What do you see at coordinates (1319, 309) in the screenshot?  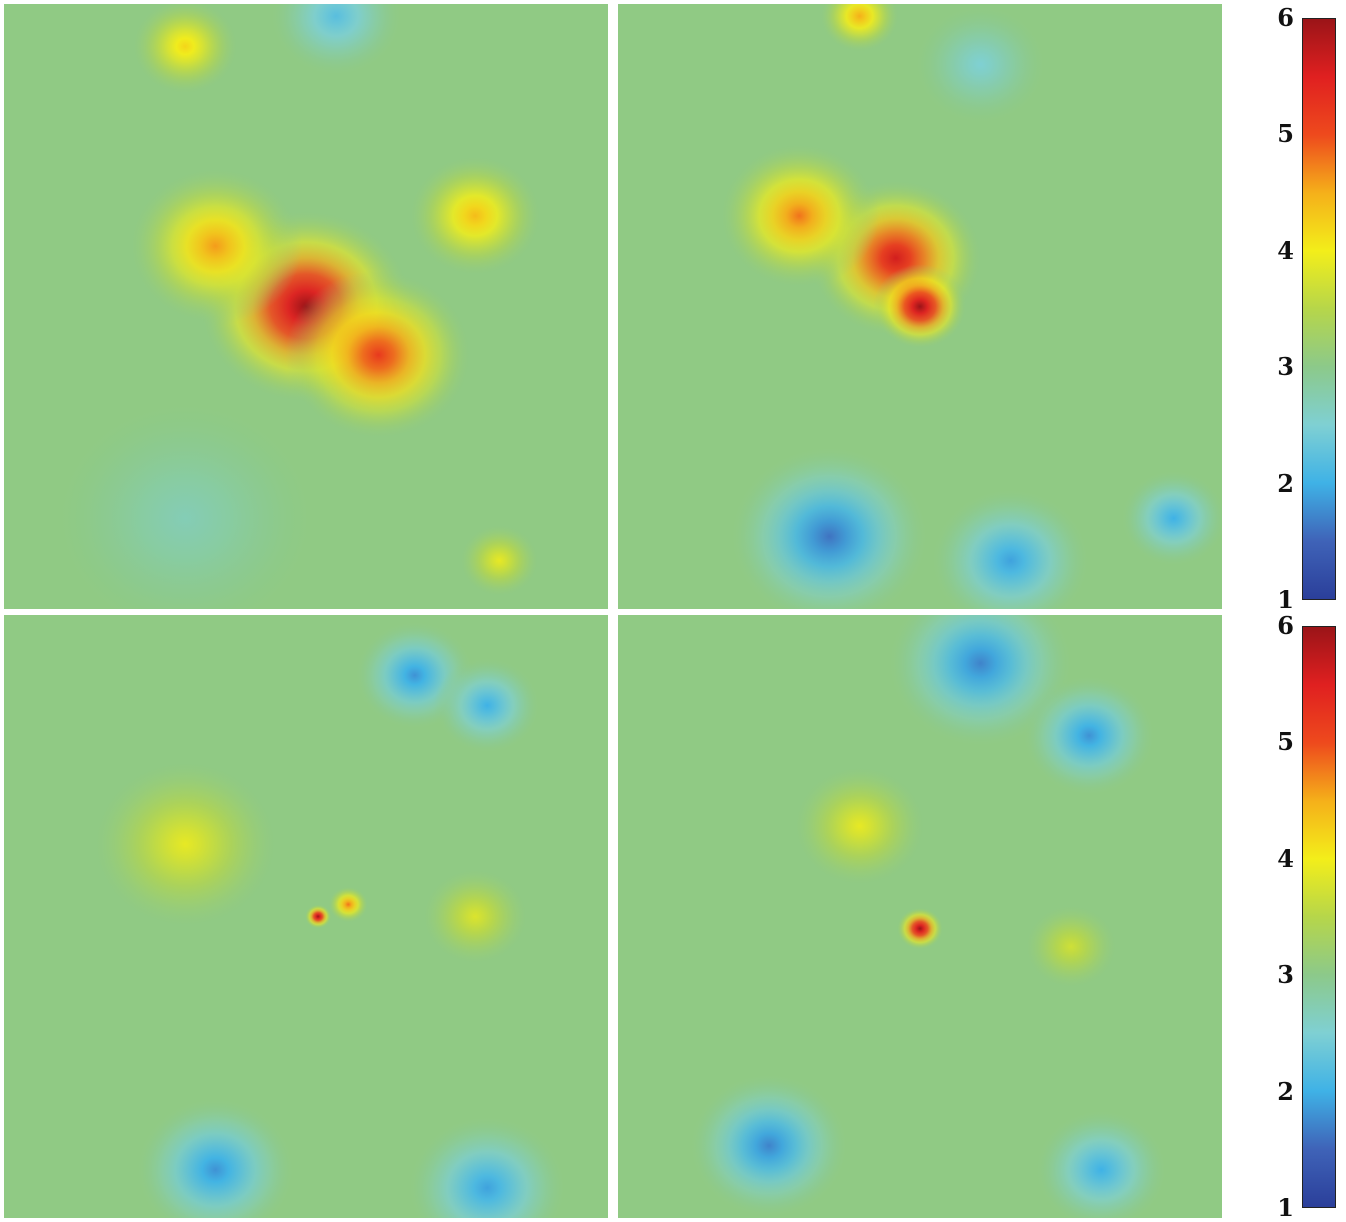 I see `colorbar-top-gradient` at bounding box center [1319, 309].